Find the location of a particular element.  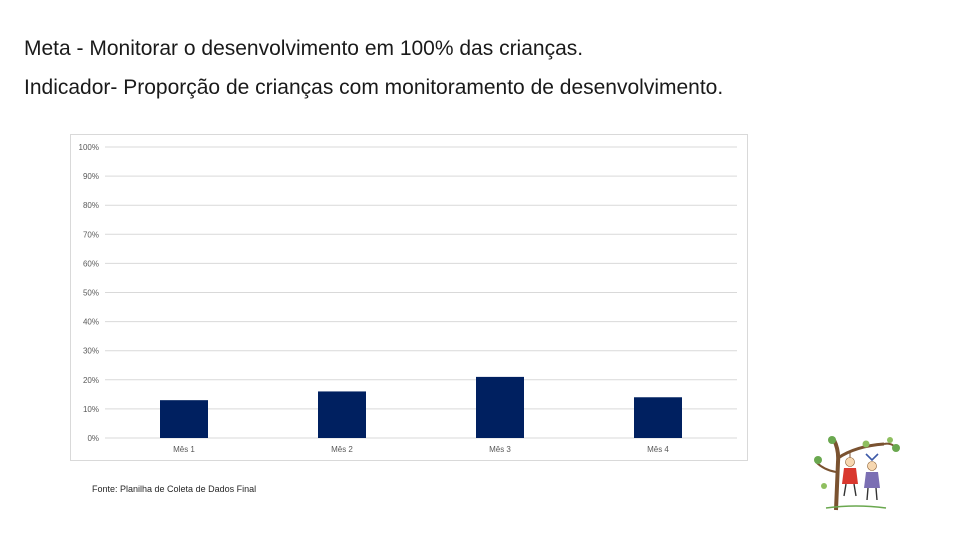

x-tick-label: Mês 1 is located at coordinates (184, 449).